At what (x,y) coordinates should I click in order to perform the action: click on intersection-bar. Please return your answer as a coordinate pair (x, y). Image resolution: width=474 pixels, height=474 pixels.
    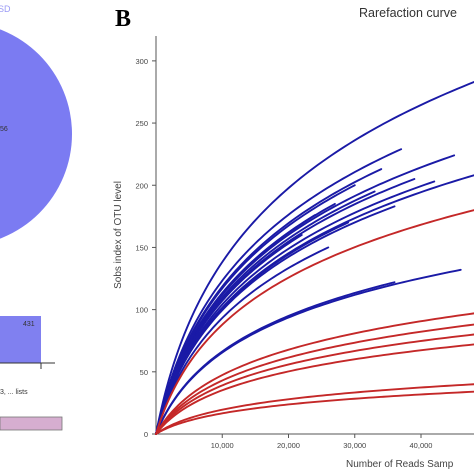
    Looking at the image, I should click on (20, 339).